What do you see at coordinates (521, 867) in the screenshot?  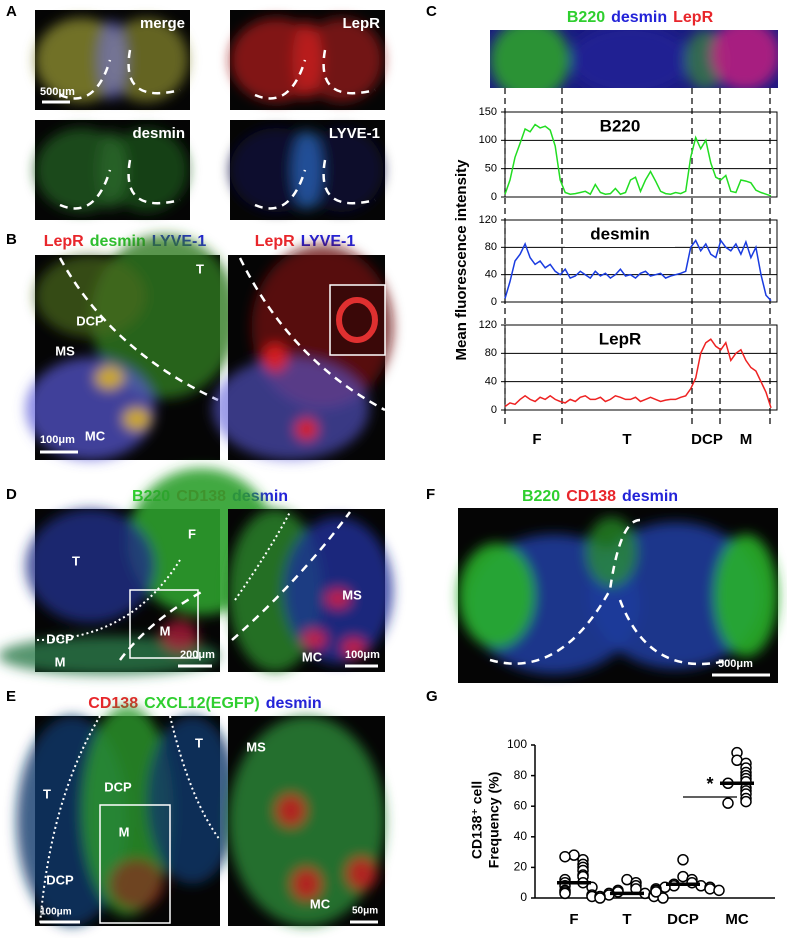 I see `y-tick-label: 20` at bounding box center [521, 867].